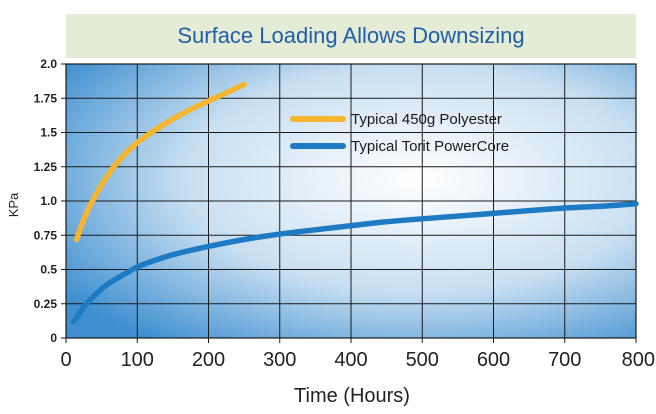 Image resolution: width=656 pixels, height=414 pixels. I want to click on x-tick-label: 200, so click(208, 360).